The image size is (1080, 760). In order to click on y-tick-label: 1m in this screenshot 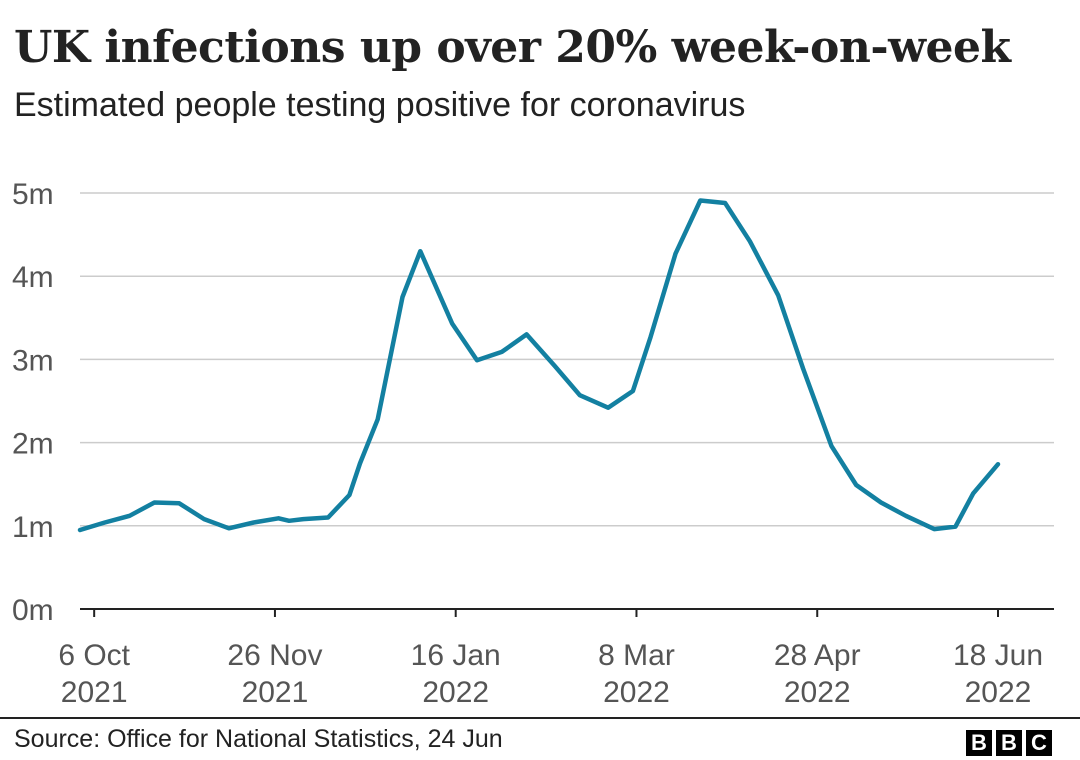, I will do `click(33, 527)`.